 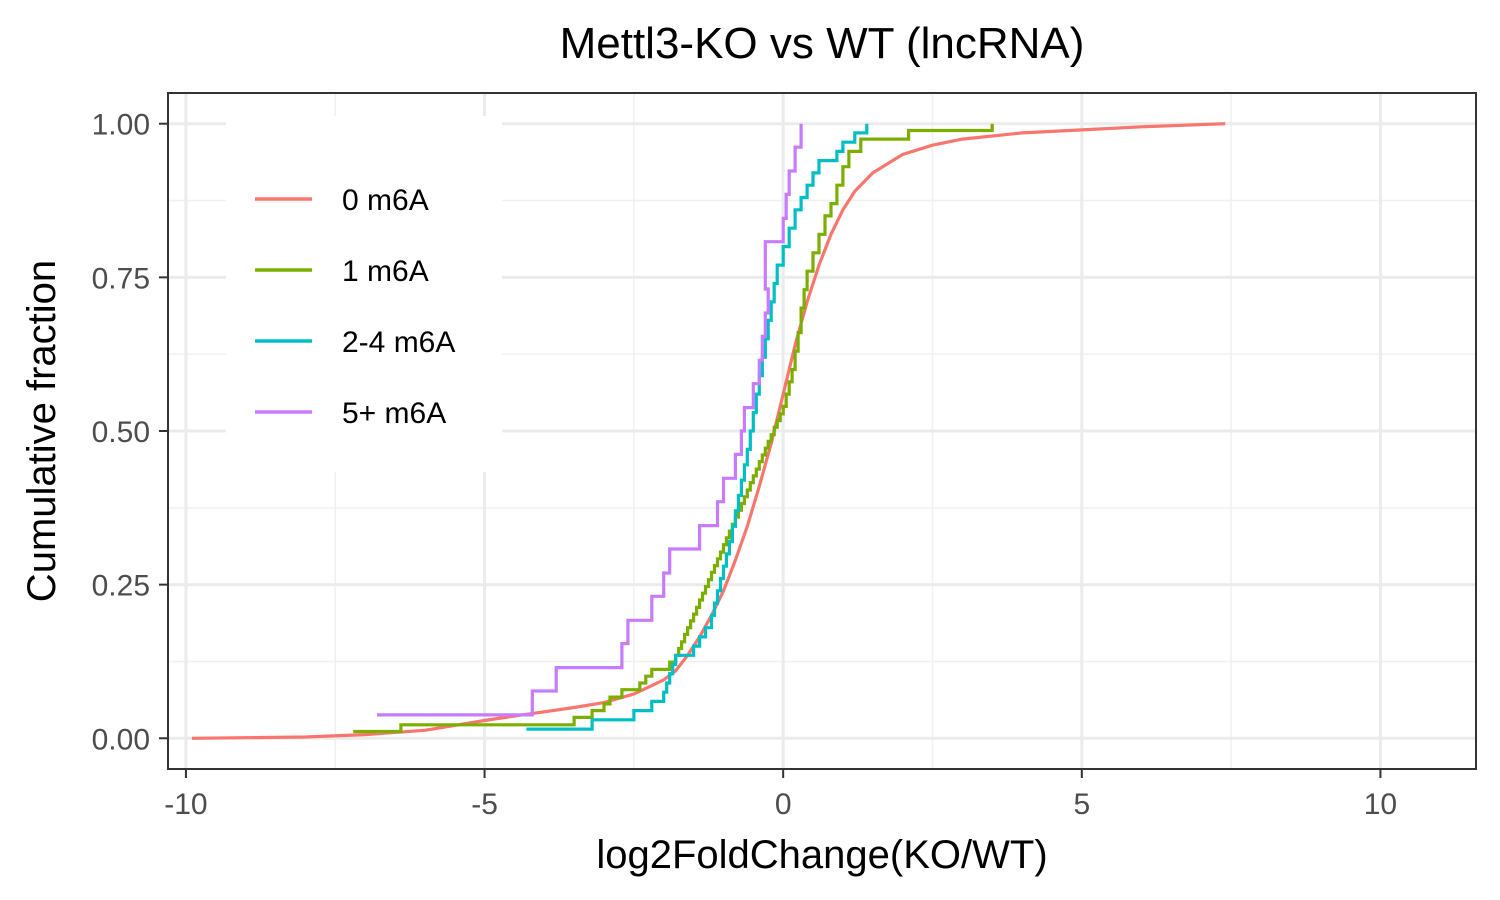 What do you see at coordinates (783, 804) in the screenshot?
I see `x-tick-label: 0` at bounding box center [783, 804].